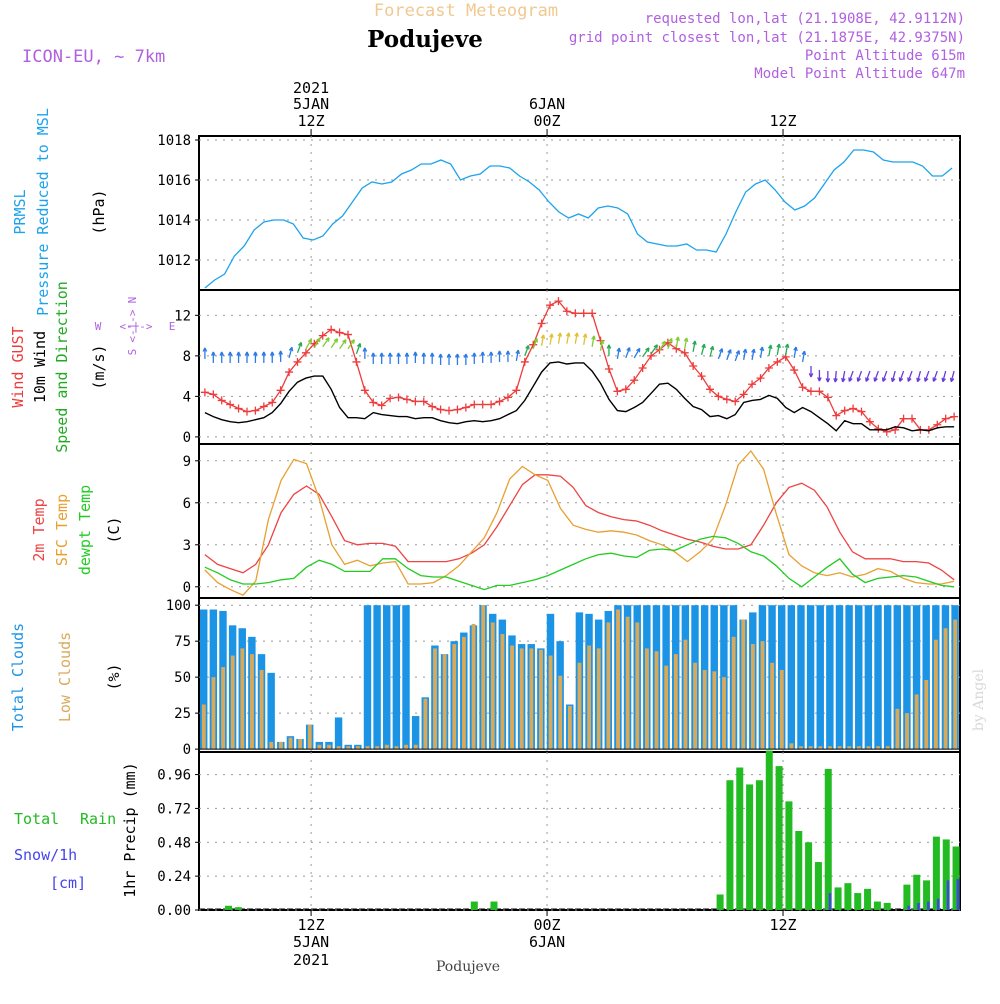  I want to click on gust-line, so click(579, 366).